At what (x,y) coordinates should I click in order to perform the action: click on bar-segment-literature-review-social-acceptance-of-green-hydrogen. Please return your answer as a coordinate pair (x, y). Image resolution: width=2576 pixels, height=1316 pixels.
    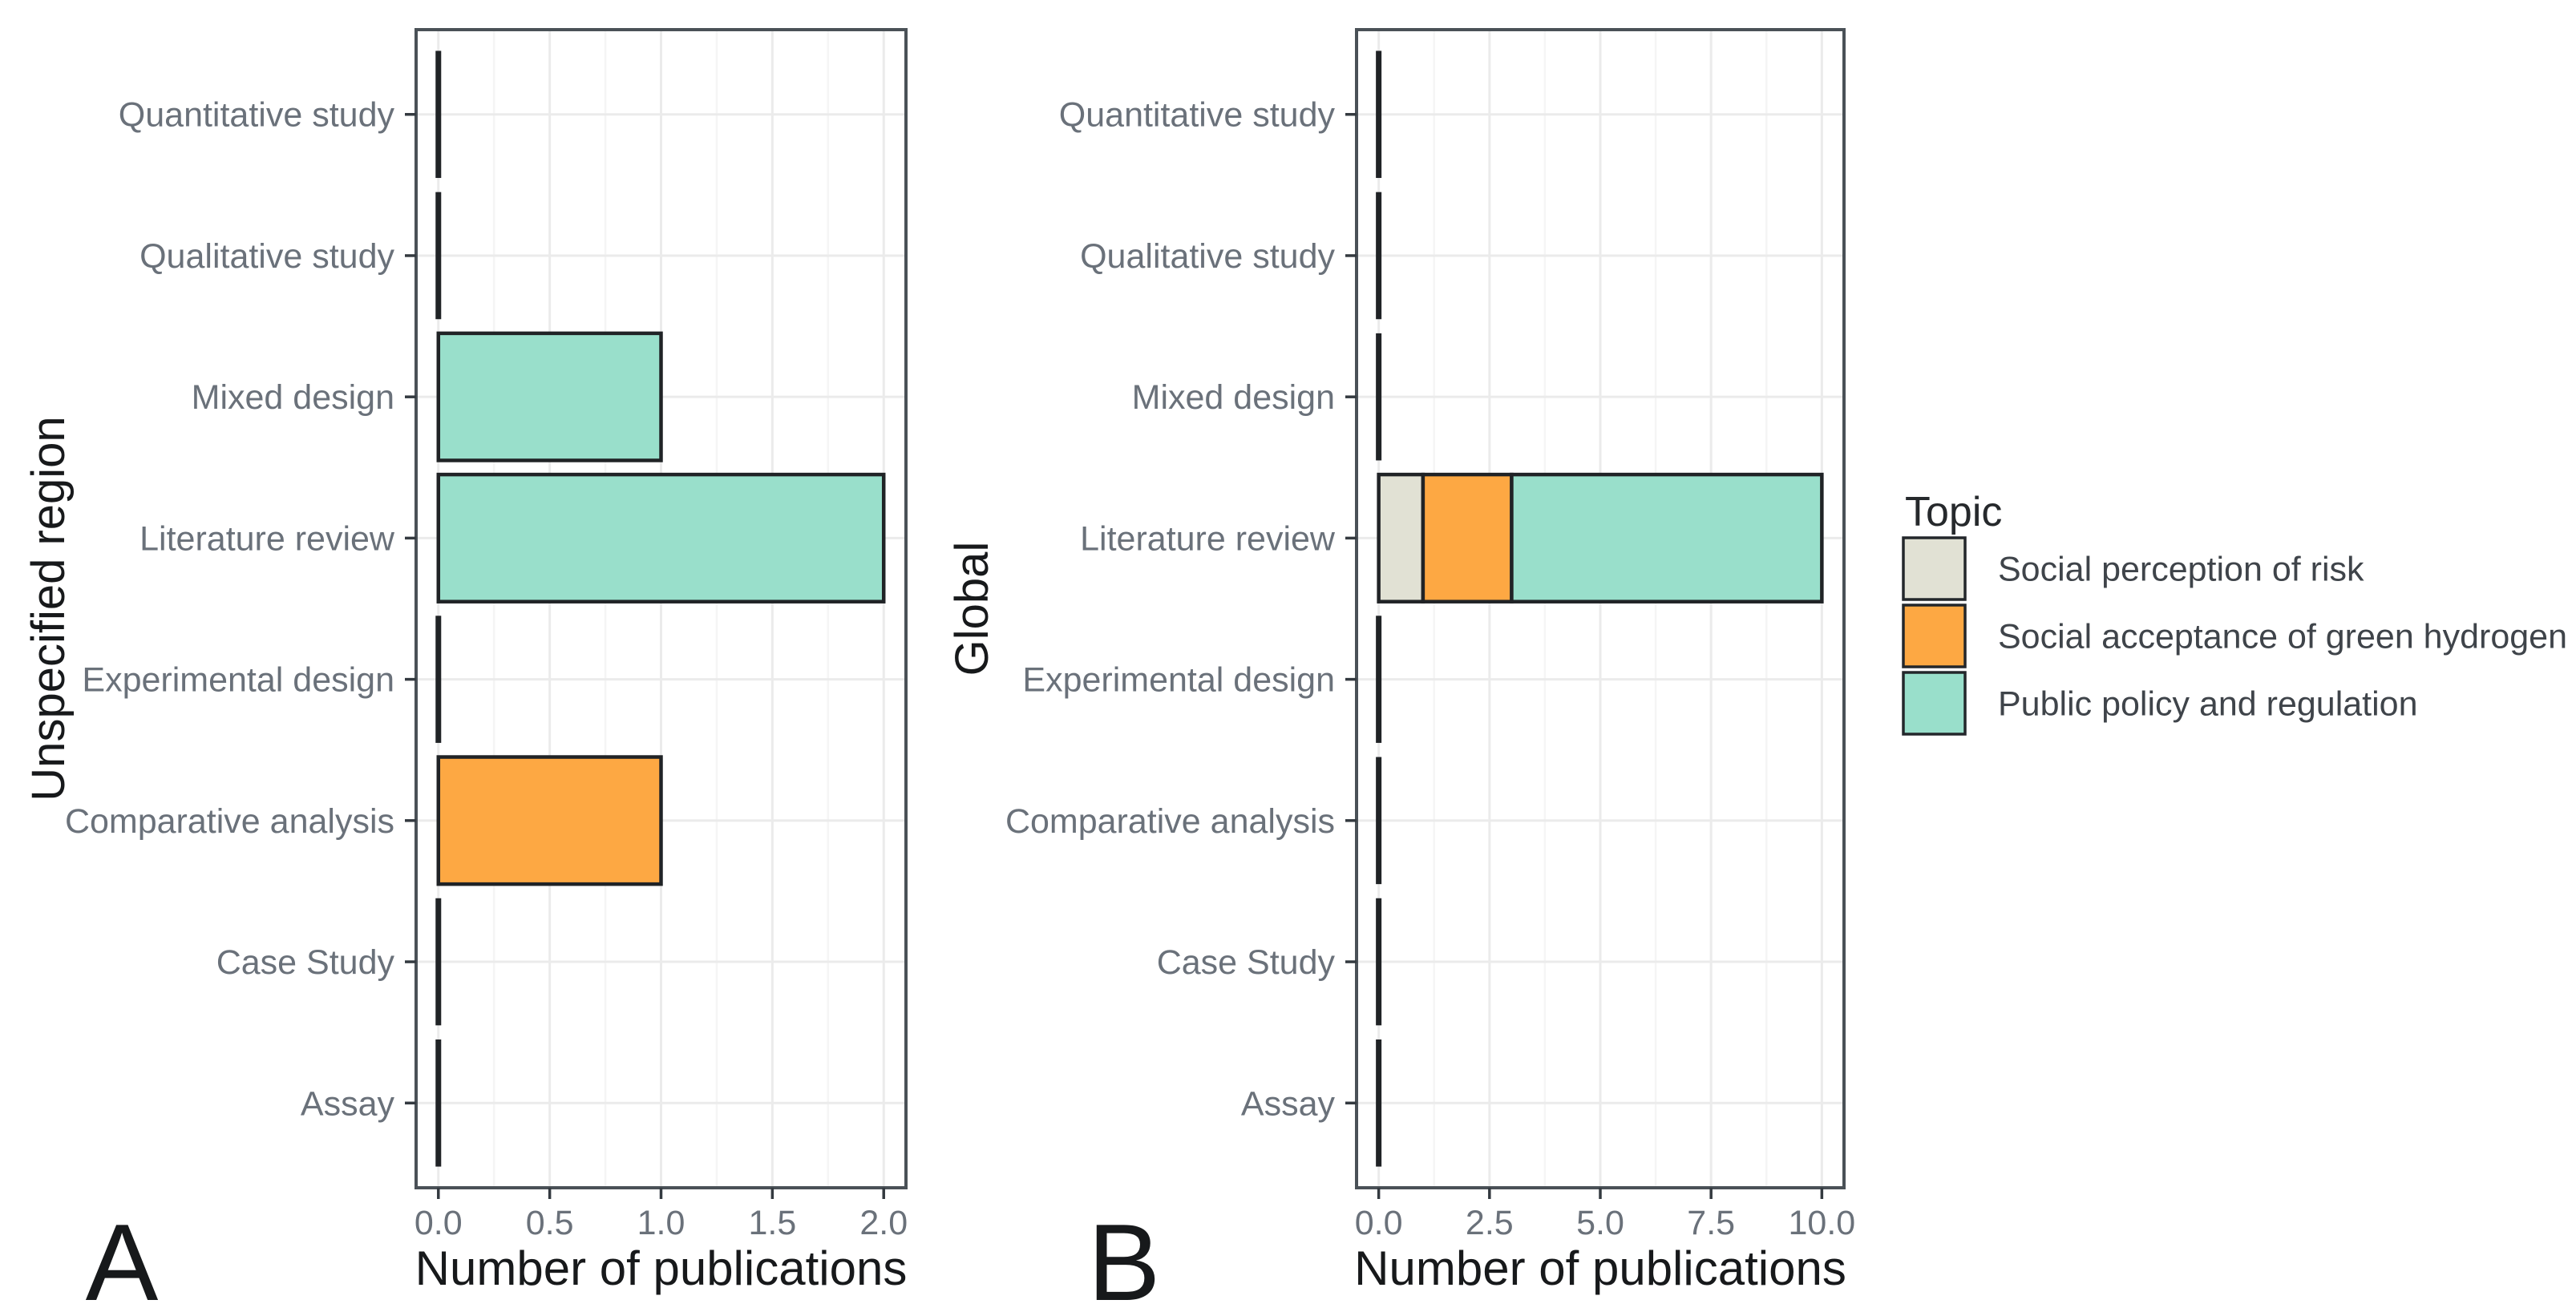
    Looking at the image, I should click on (1467, 538).